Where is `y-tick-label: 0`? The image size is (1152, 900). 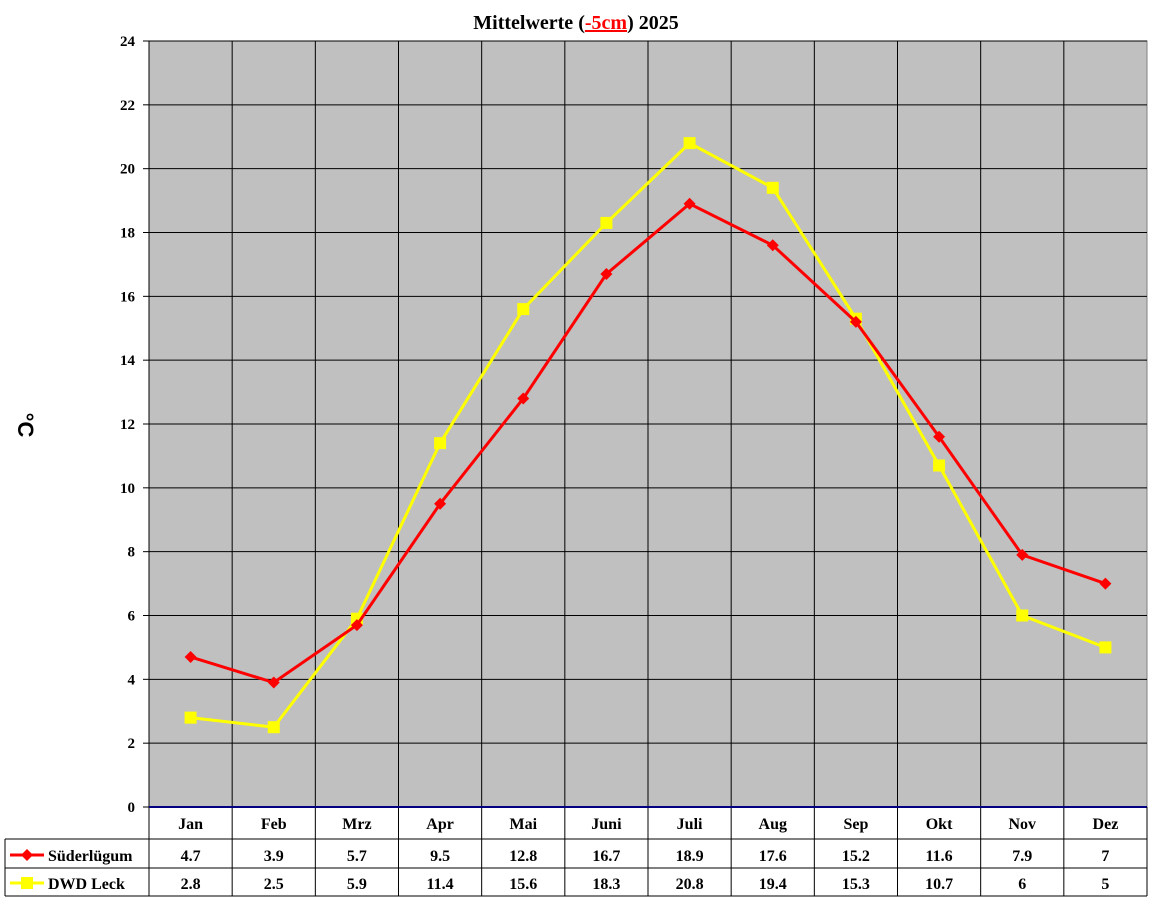 y-tick-label: 0 is located at coordinates (132, 808).